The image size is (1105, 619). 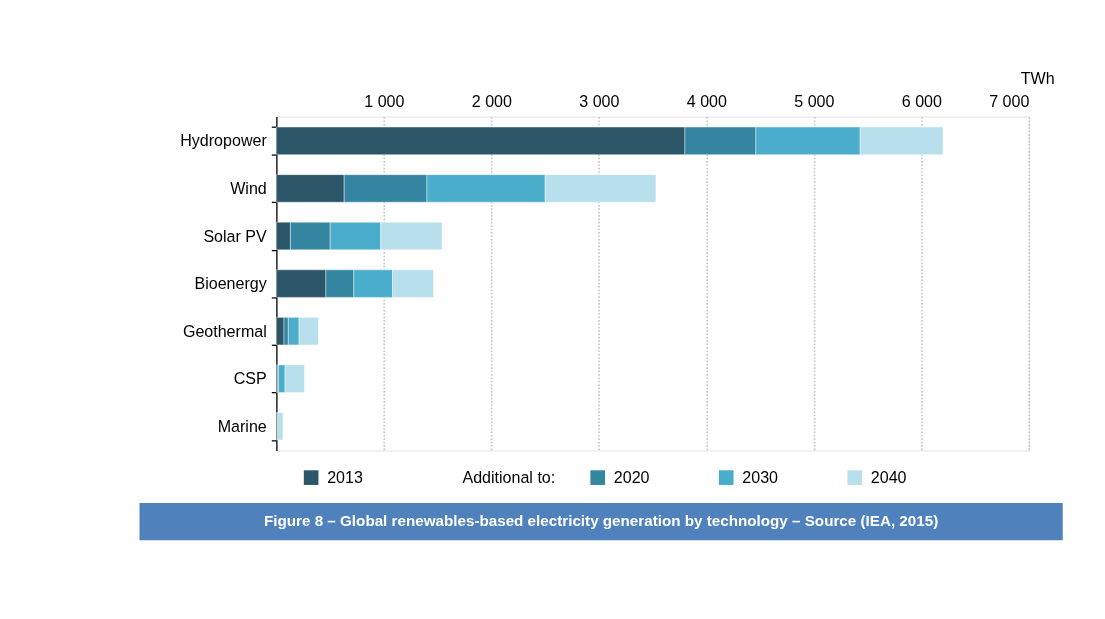 What do you see at coordinates (230, 283) in the screenshot?
I see `y-tick-label: Bioenergy` at bounding box center [230, 283].